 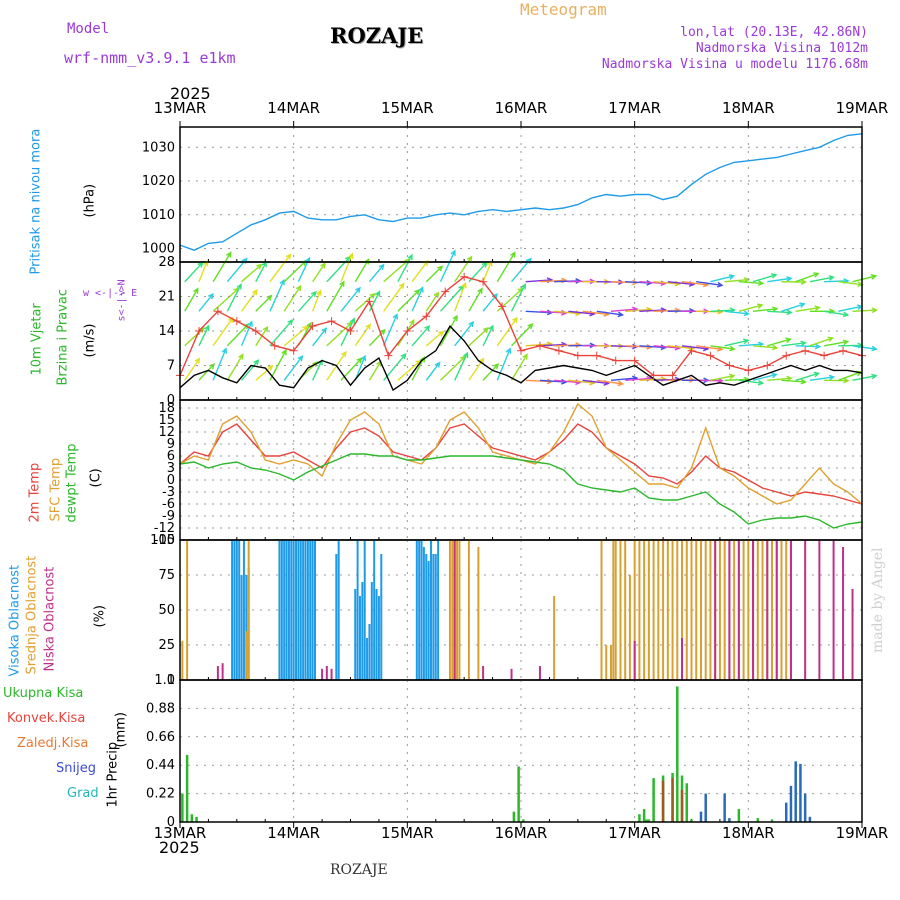 I want to click on y-tick-label: 0.22, so click(x=160, y=794).